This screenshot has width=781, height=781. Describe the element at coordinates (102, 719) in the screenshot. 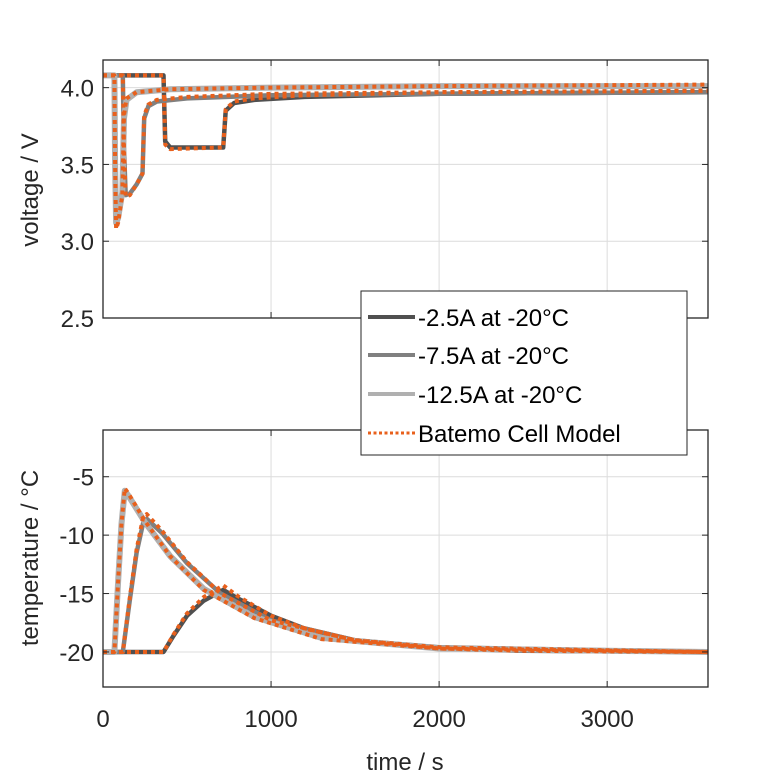

I see `x-tick-label: 0` at that location.